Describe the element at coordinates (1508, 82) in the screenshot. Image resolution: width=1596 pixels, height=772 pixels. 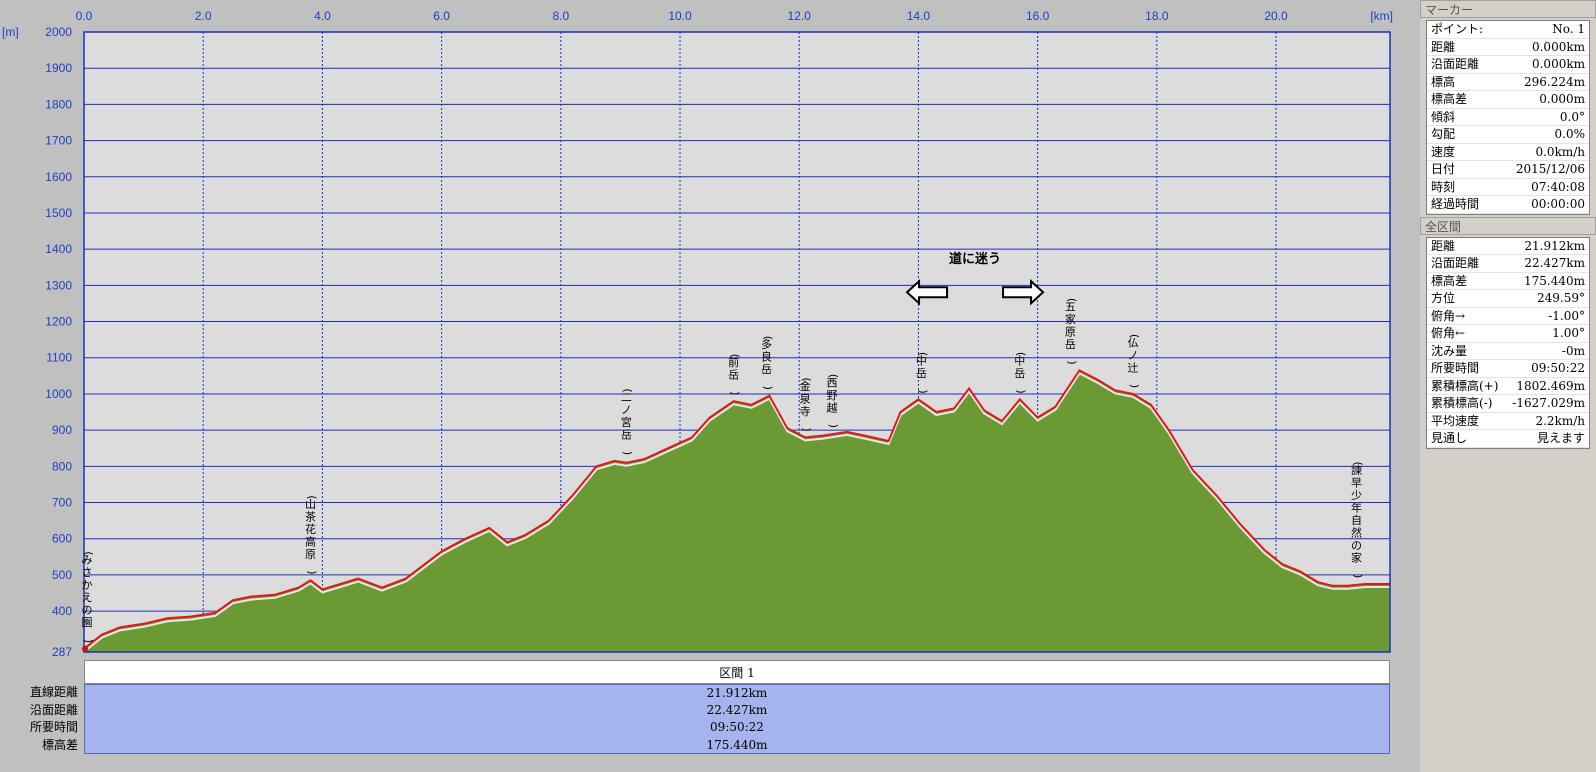
I see `info-row: 標高 296.224m` at that location.